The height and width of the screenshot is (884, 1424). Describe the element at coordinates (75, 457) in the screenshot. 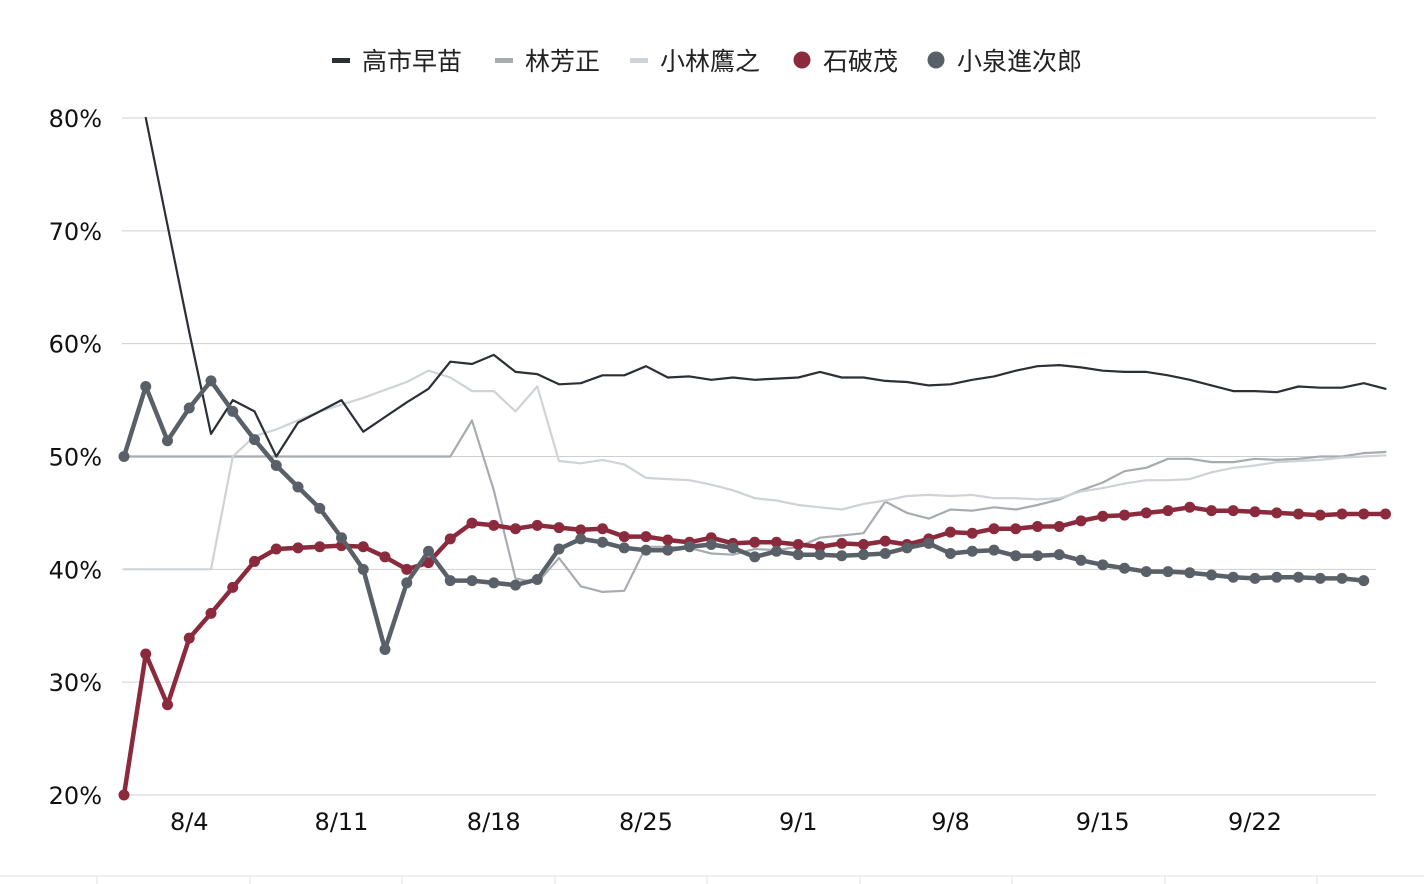

I see `y-axis: 20% 30% 40% 50% 60% 70% 80%` at that location.